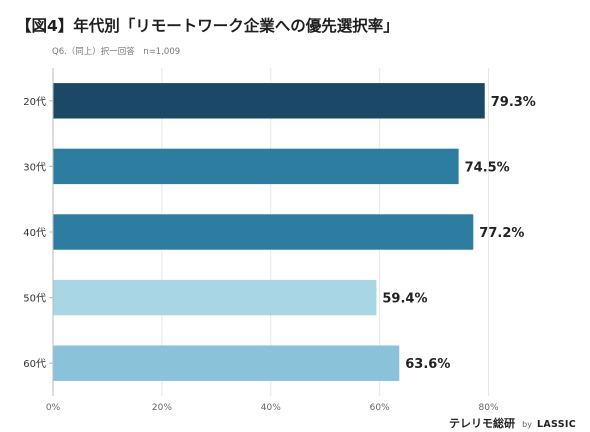 The width and height of the screenshot is (590, 432). Describe the element at coordinates (116, 52) in the screenshot. I see `chart-subtitle: Q6.（同上）択一回答 n=1,009` at that location.